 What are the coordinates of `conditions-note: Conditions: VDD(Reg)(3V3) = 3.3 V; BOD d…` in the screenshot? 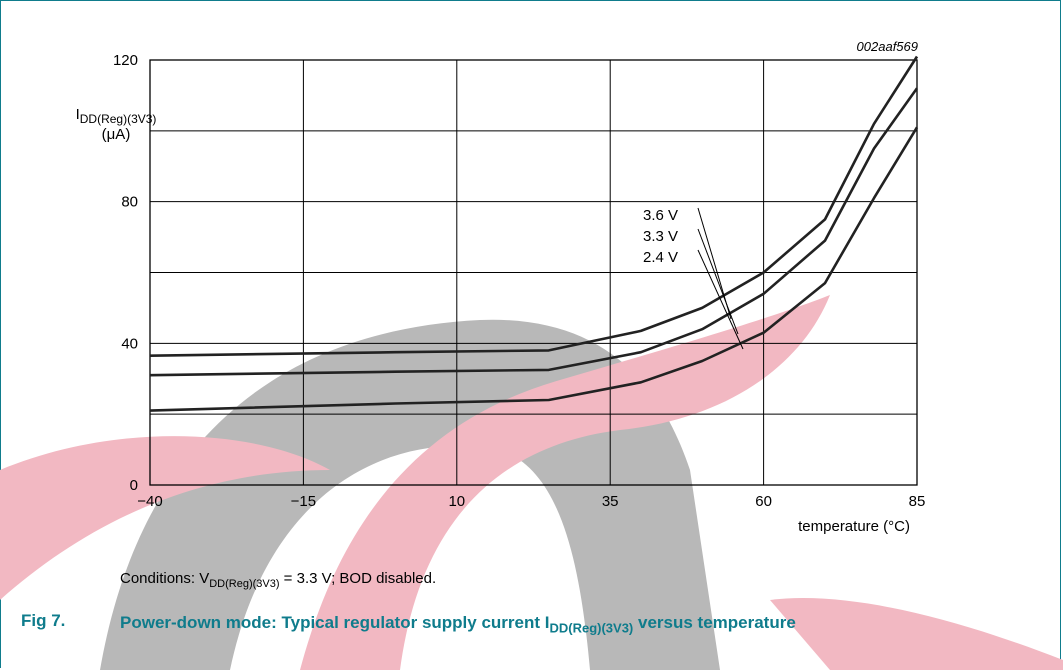 It's located at (278, 580).